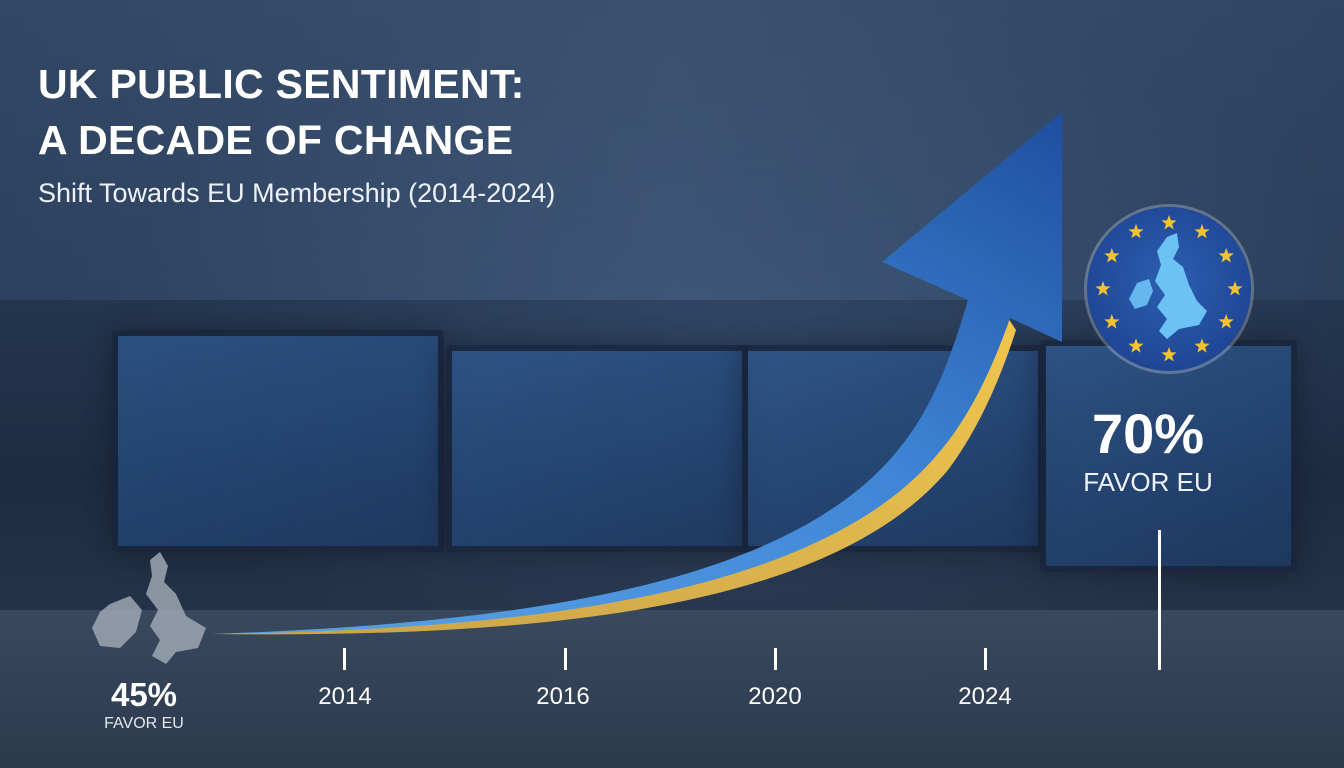 The width and height of the screenshot is (1344, 768). Describe the element at coordinates (297, 193) in the screenshot. I see `chart-subtitle: Shift Towards EU Membership (2014-2024)` at that location.